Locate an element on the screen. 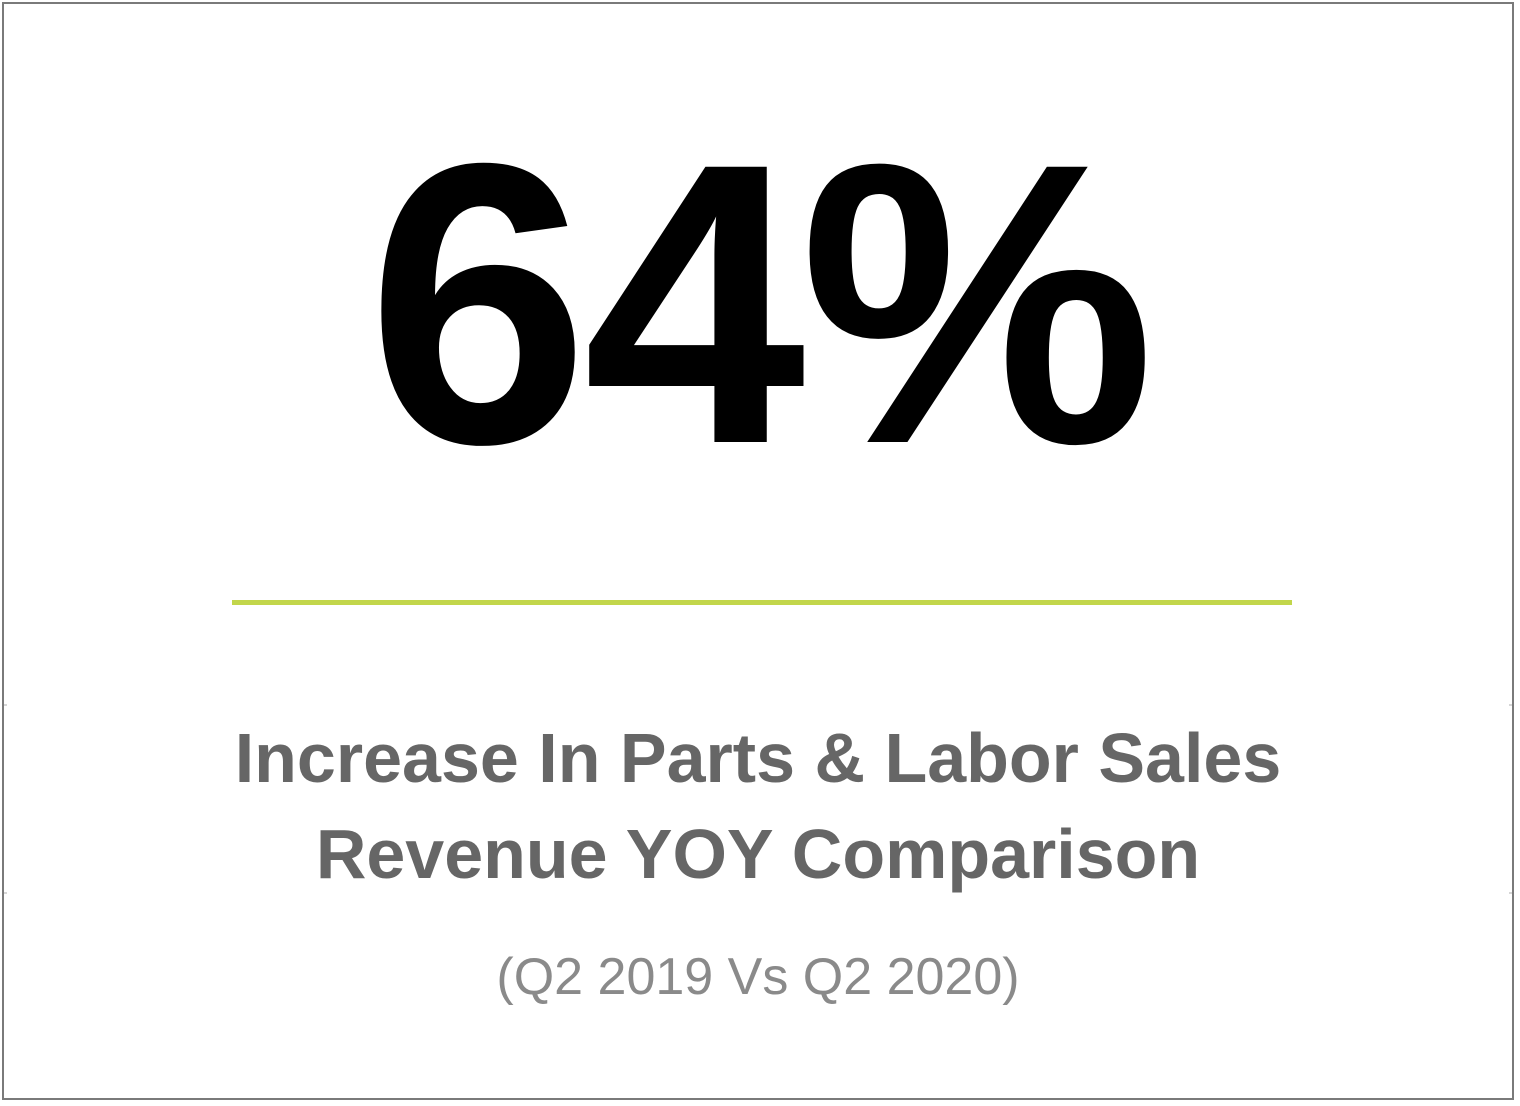 The height and width of the screenshot is (1106, 1520). accent-divider is located at coordinates (762, 602).